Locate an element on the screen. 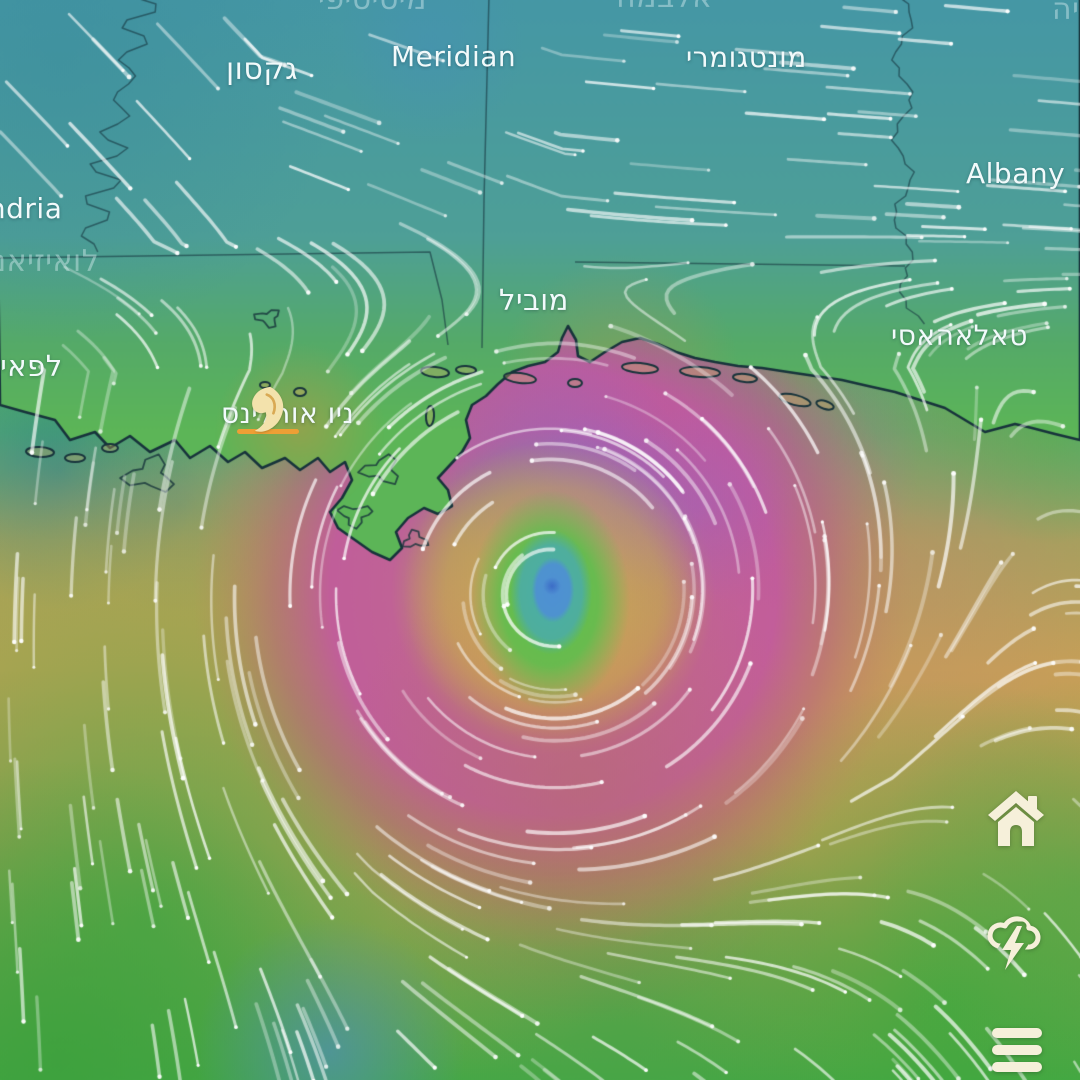 The height and width of the screenshot is (1080, 1080). menu-button is located at coordinates (1017, 1050).